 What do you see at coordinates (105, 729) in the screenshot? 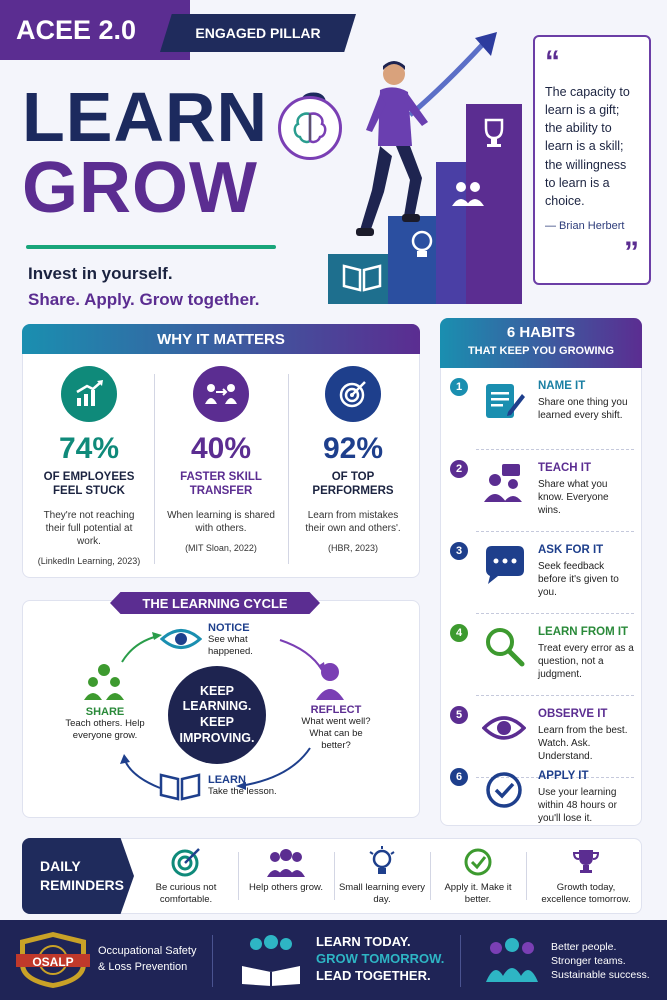
I see `cycle-step-text: Teach others. Help everyone grow.` at bounding box center [105, 729].